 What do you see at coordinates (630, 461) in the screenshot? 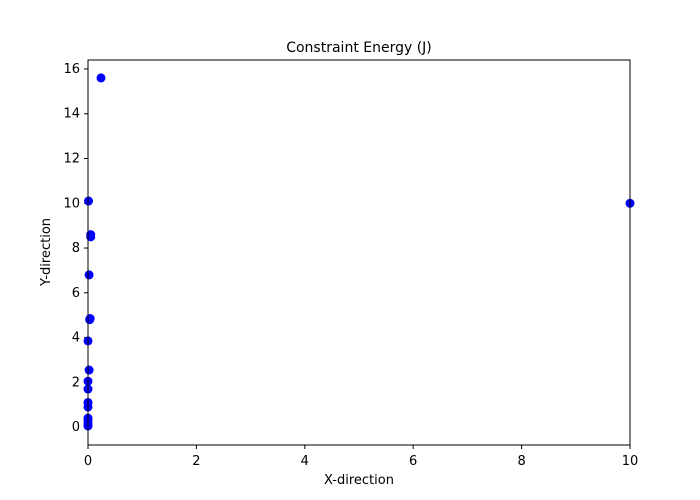
I see `x-tick-label: 10` at bounding box center [630, 461].